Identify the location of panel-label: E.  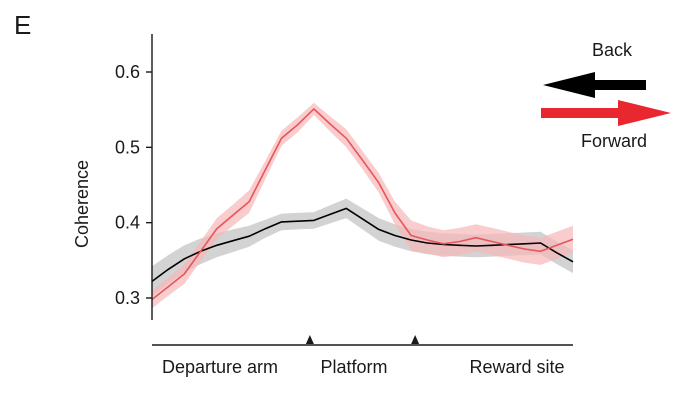
(22, 25).